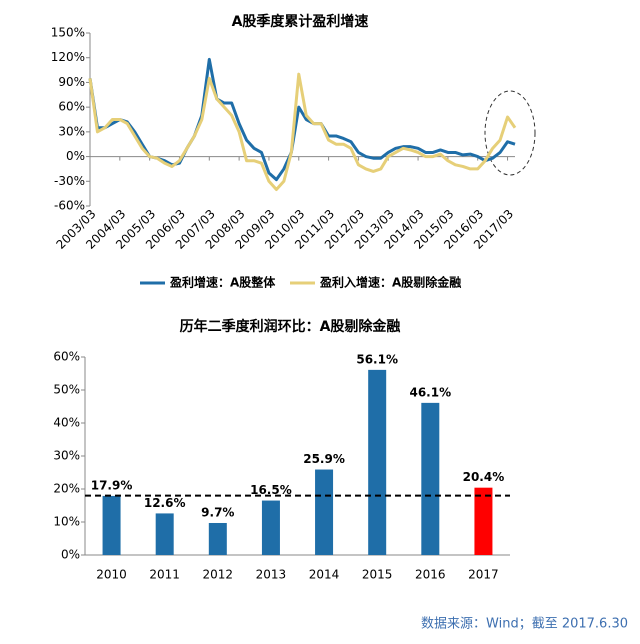 This screenshot has width=640, height=644. What do you see at coordinates (66, 390) in the screenshot?
I see `y-tick-label: 50%` at bounding box center [66, 390].